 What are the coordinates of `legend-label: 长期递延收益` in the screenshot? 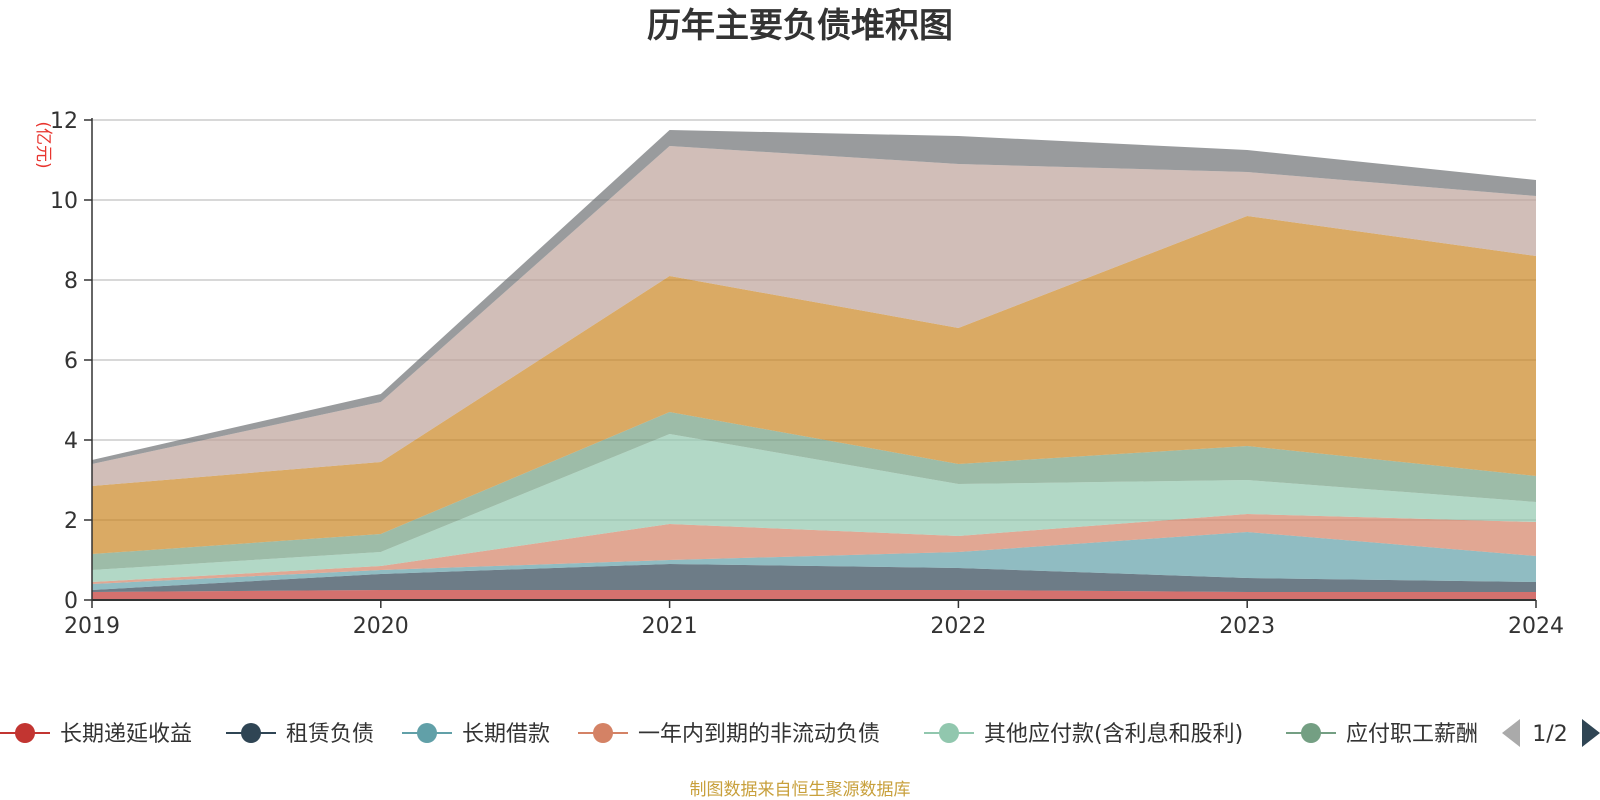 It's located at (126, 734).